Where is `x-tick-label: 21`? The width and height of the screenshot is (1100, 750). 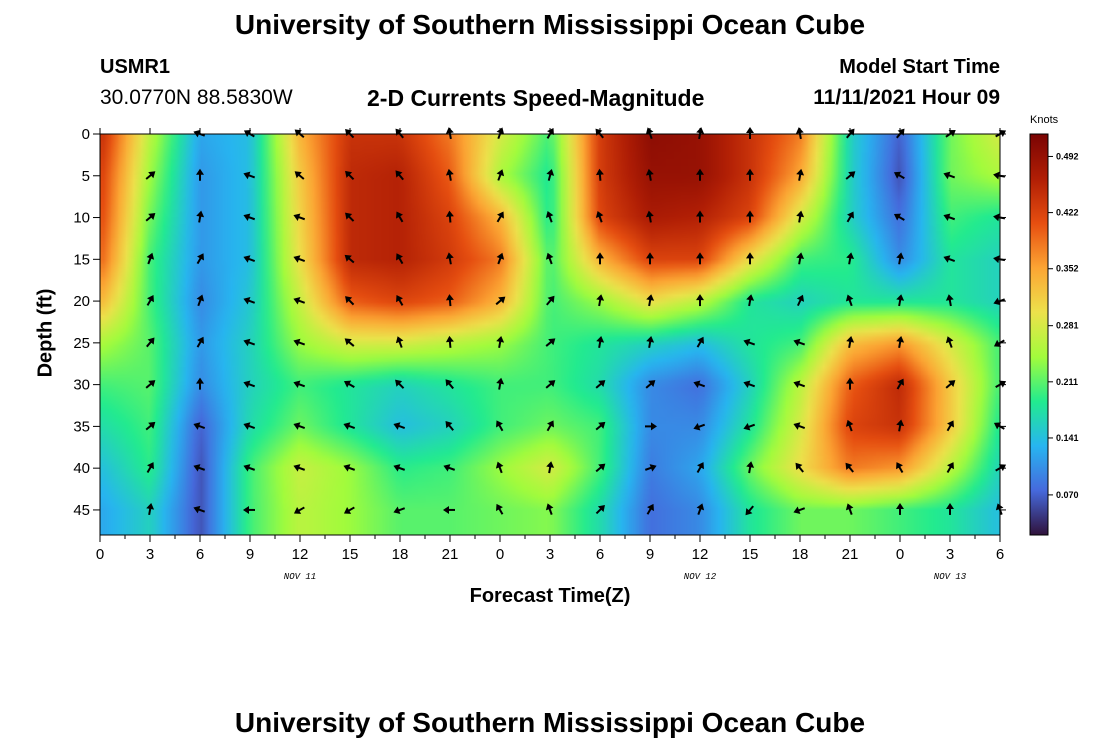 x-tick-label: 21 is located at coordinates (850, 554).